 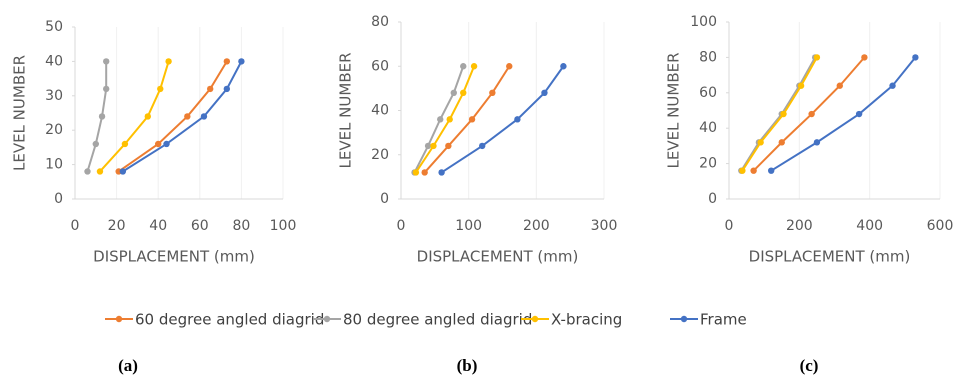 I want to click on x-tick-label: 40, so click(x=158, y=226).